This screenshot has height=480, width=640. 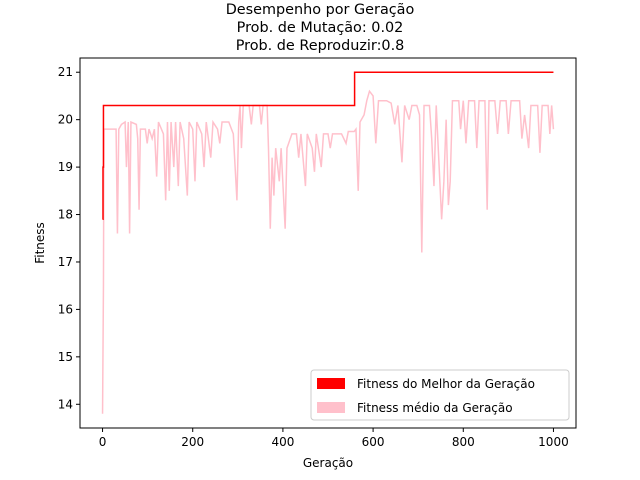 I want to click on legend-box, so click(x=440, y=395).